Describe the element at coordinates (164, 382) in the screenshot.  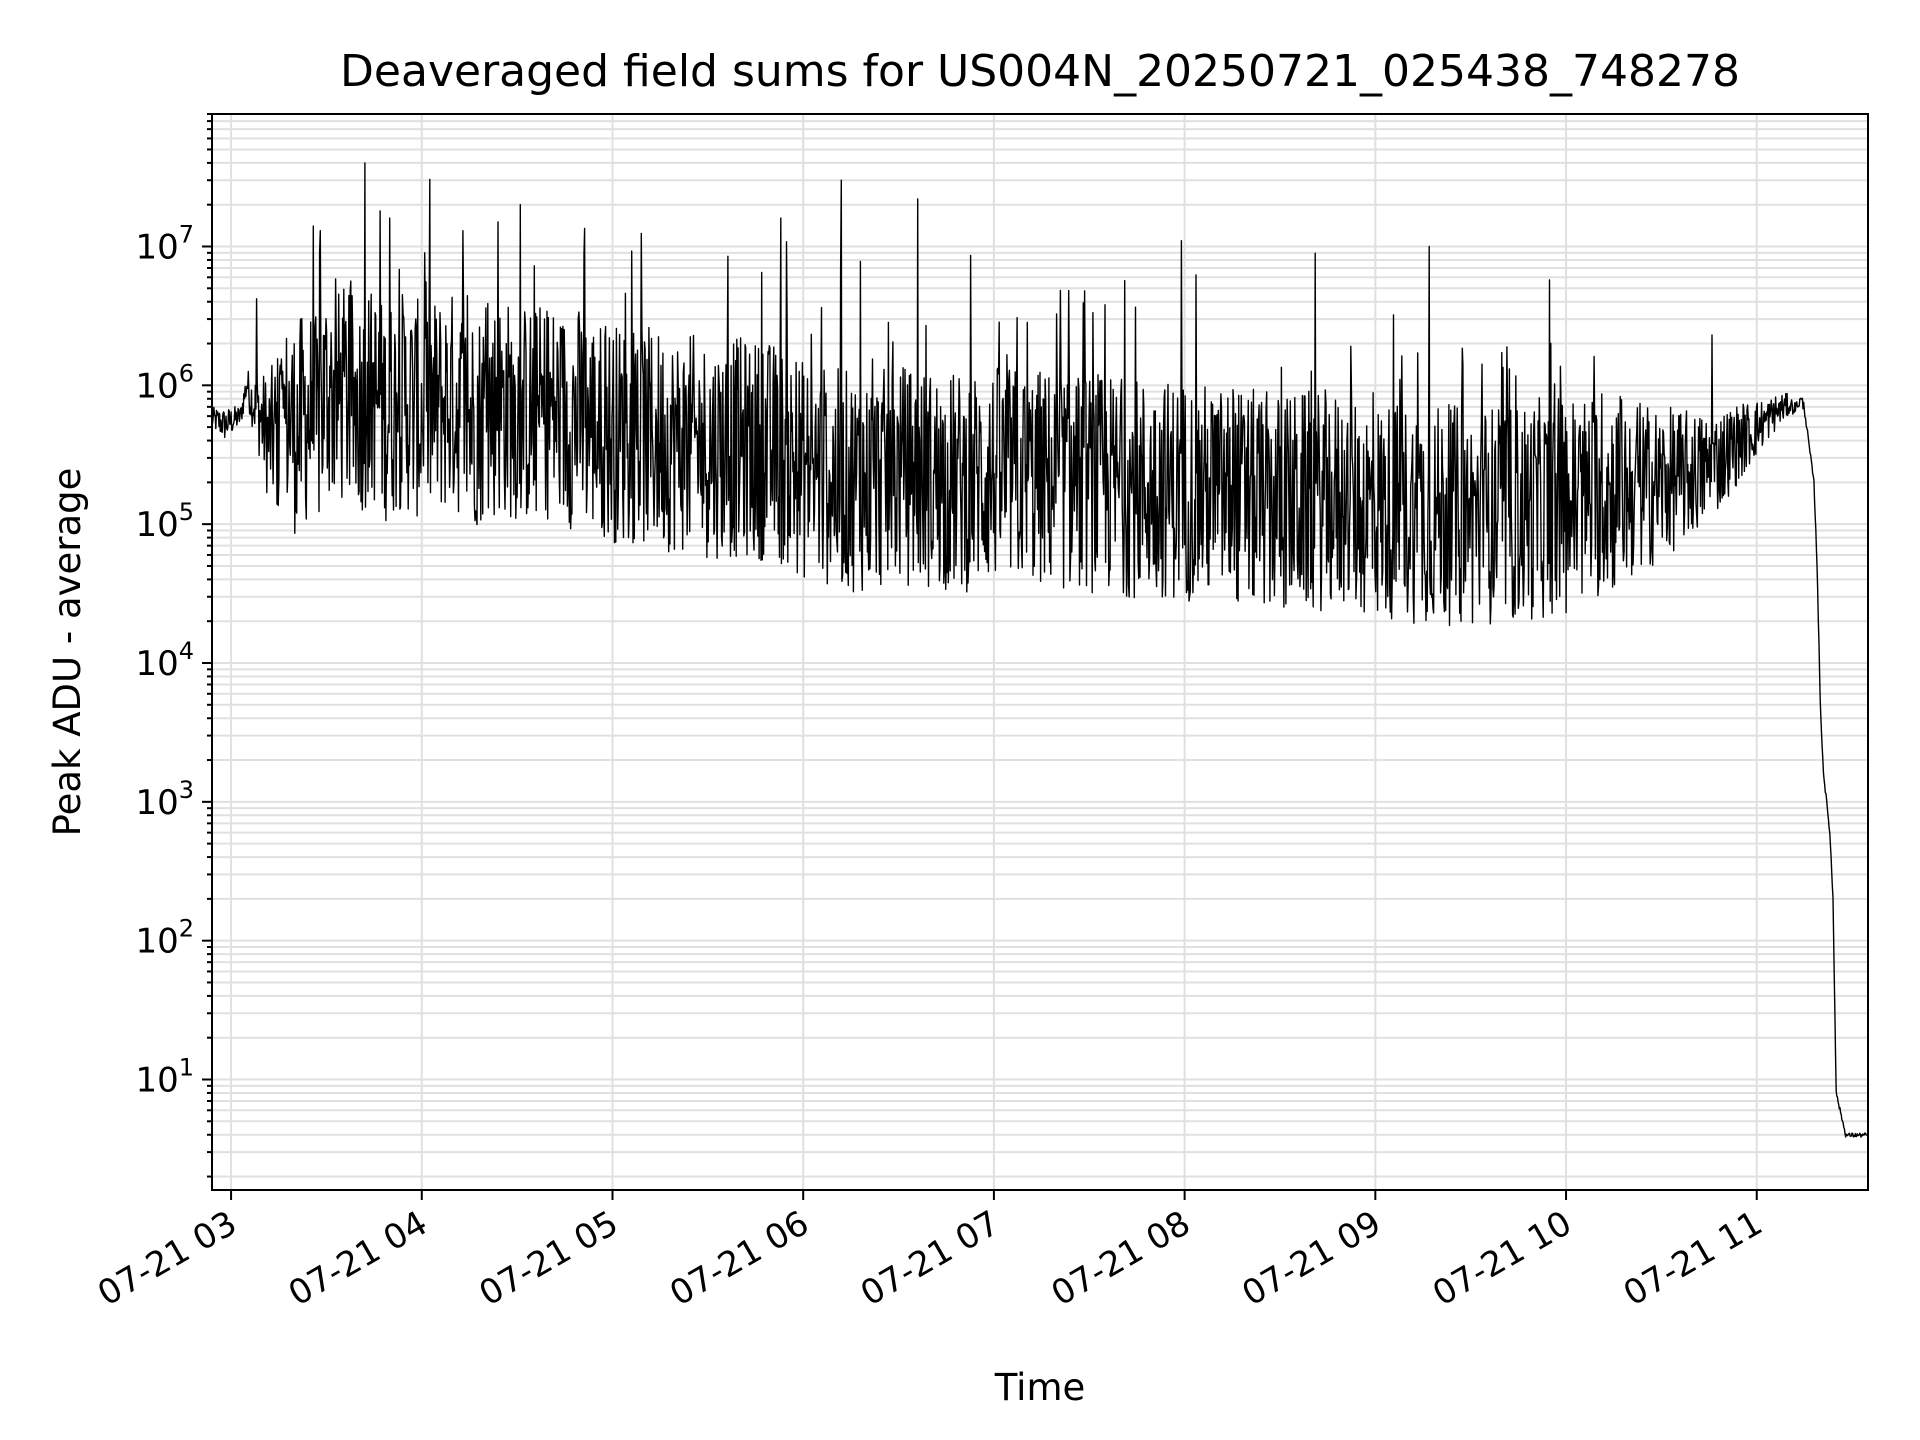
I see `y-tick-label: 10⁶` at that location.